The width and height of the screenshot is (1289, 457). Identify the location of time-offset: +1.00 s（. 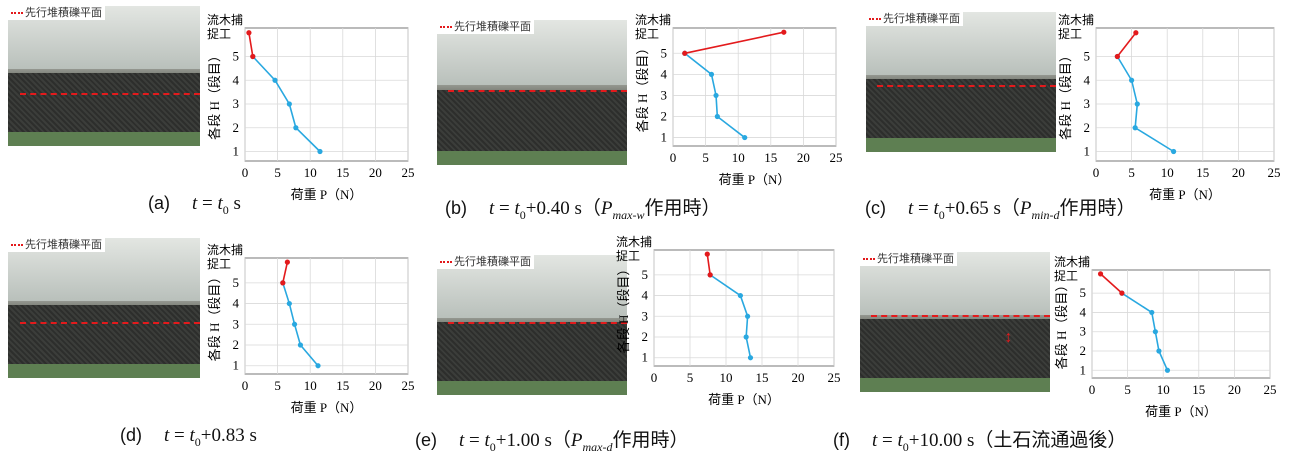
(533, 440).